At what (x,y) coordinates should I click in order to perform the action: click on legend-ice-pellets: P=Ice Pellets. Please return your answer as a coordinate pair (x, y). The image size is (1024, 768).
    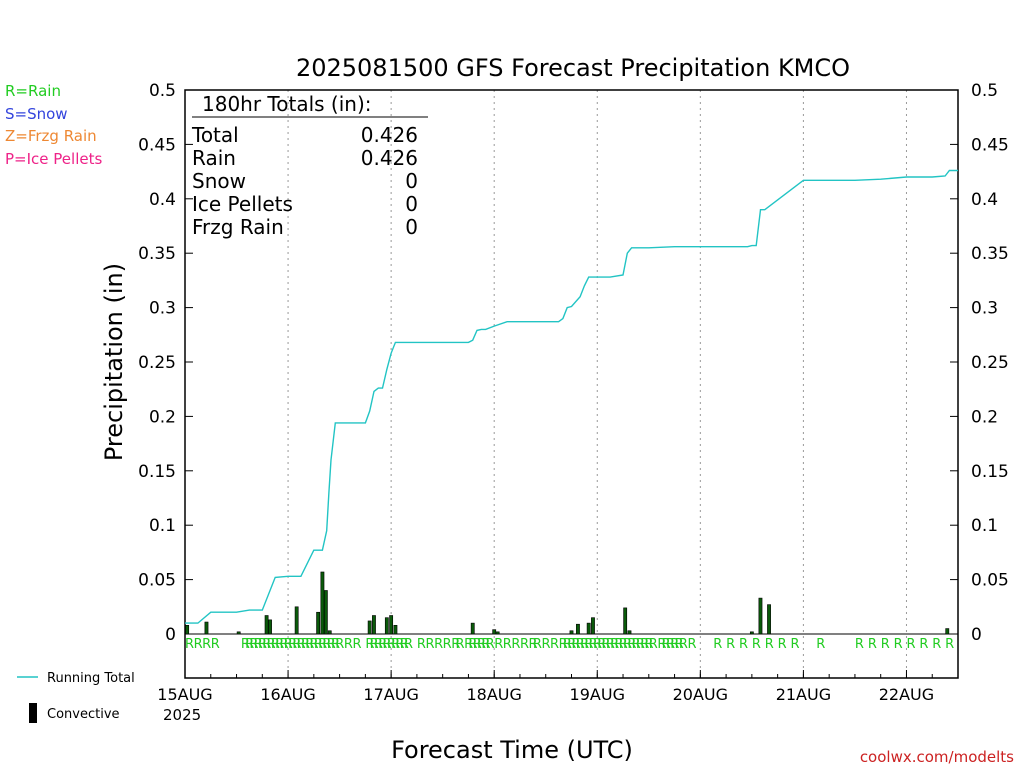
    Looking at the image, I should click on (53, 159).